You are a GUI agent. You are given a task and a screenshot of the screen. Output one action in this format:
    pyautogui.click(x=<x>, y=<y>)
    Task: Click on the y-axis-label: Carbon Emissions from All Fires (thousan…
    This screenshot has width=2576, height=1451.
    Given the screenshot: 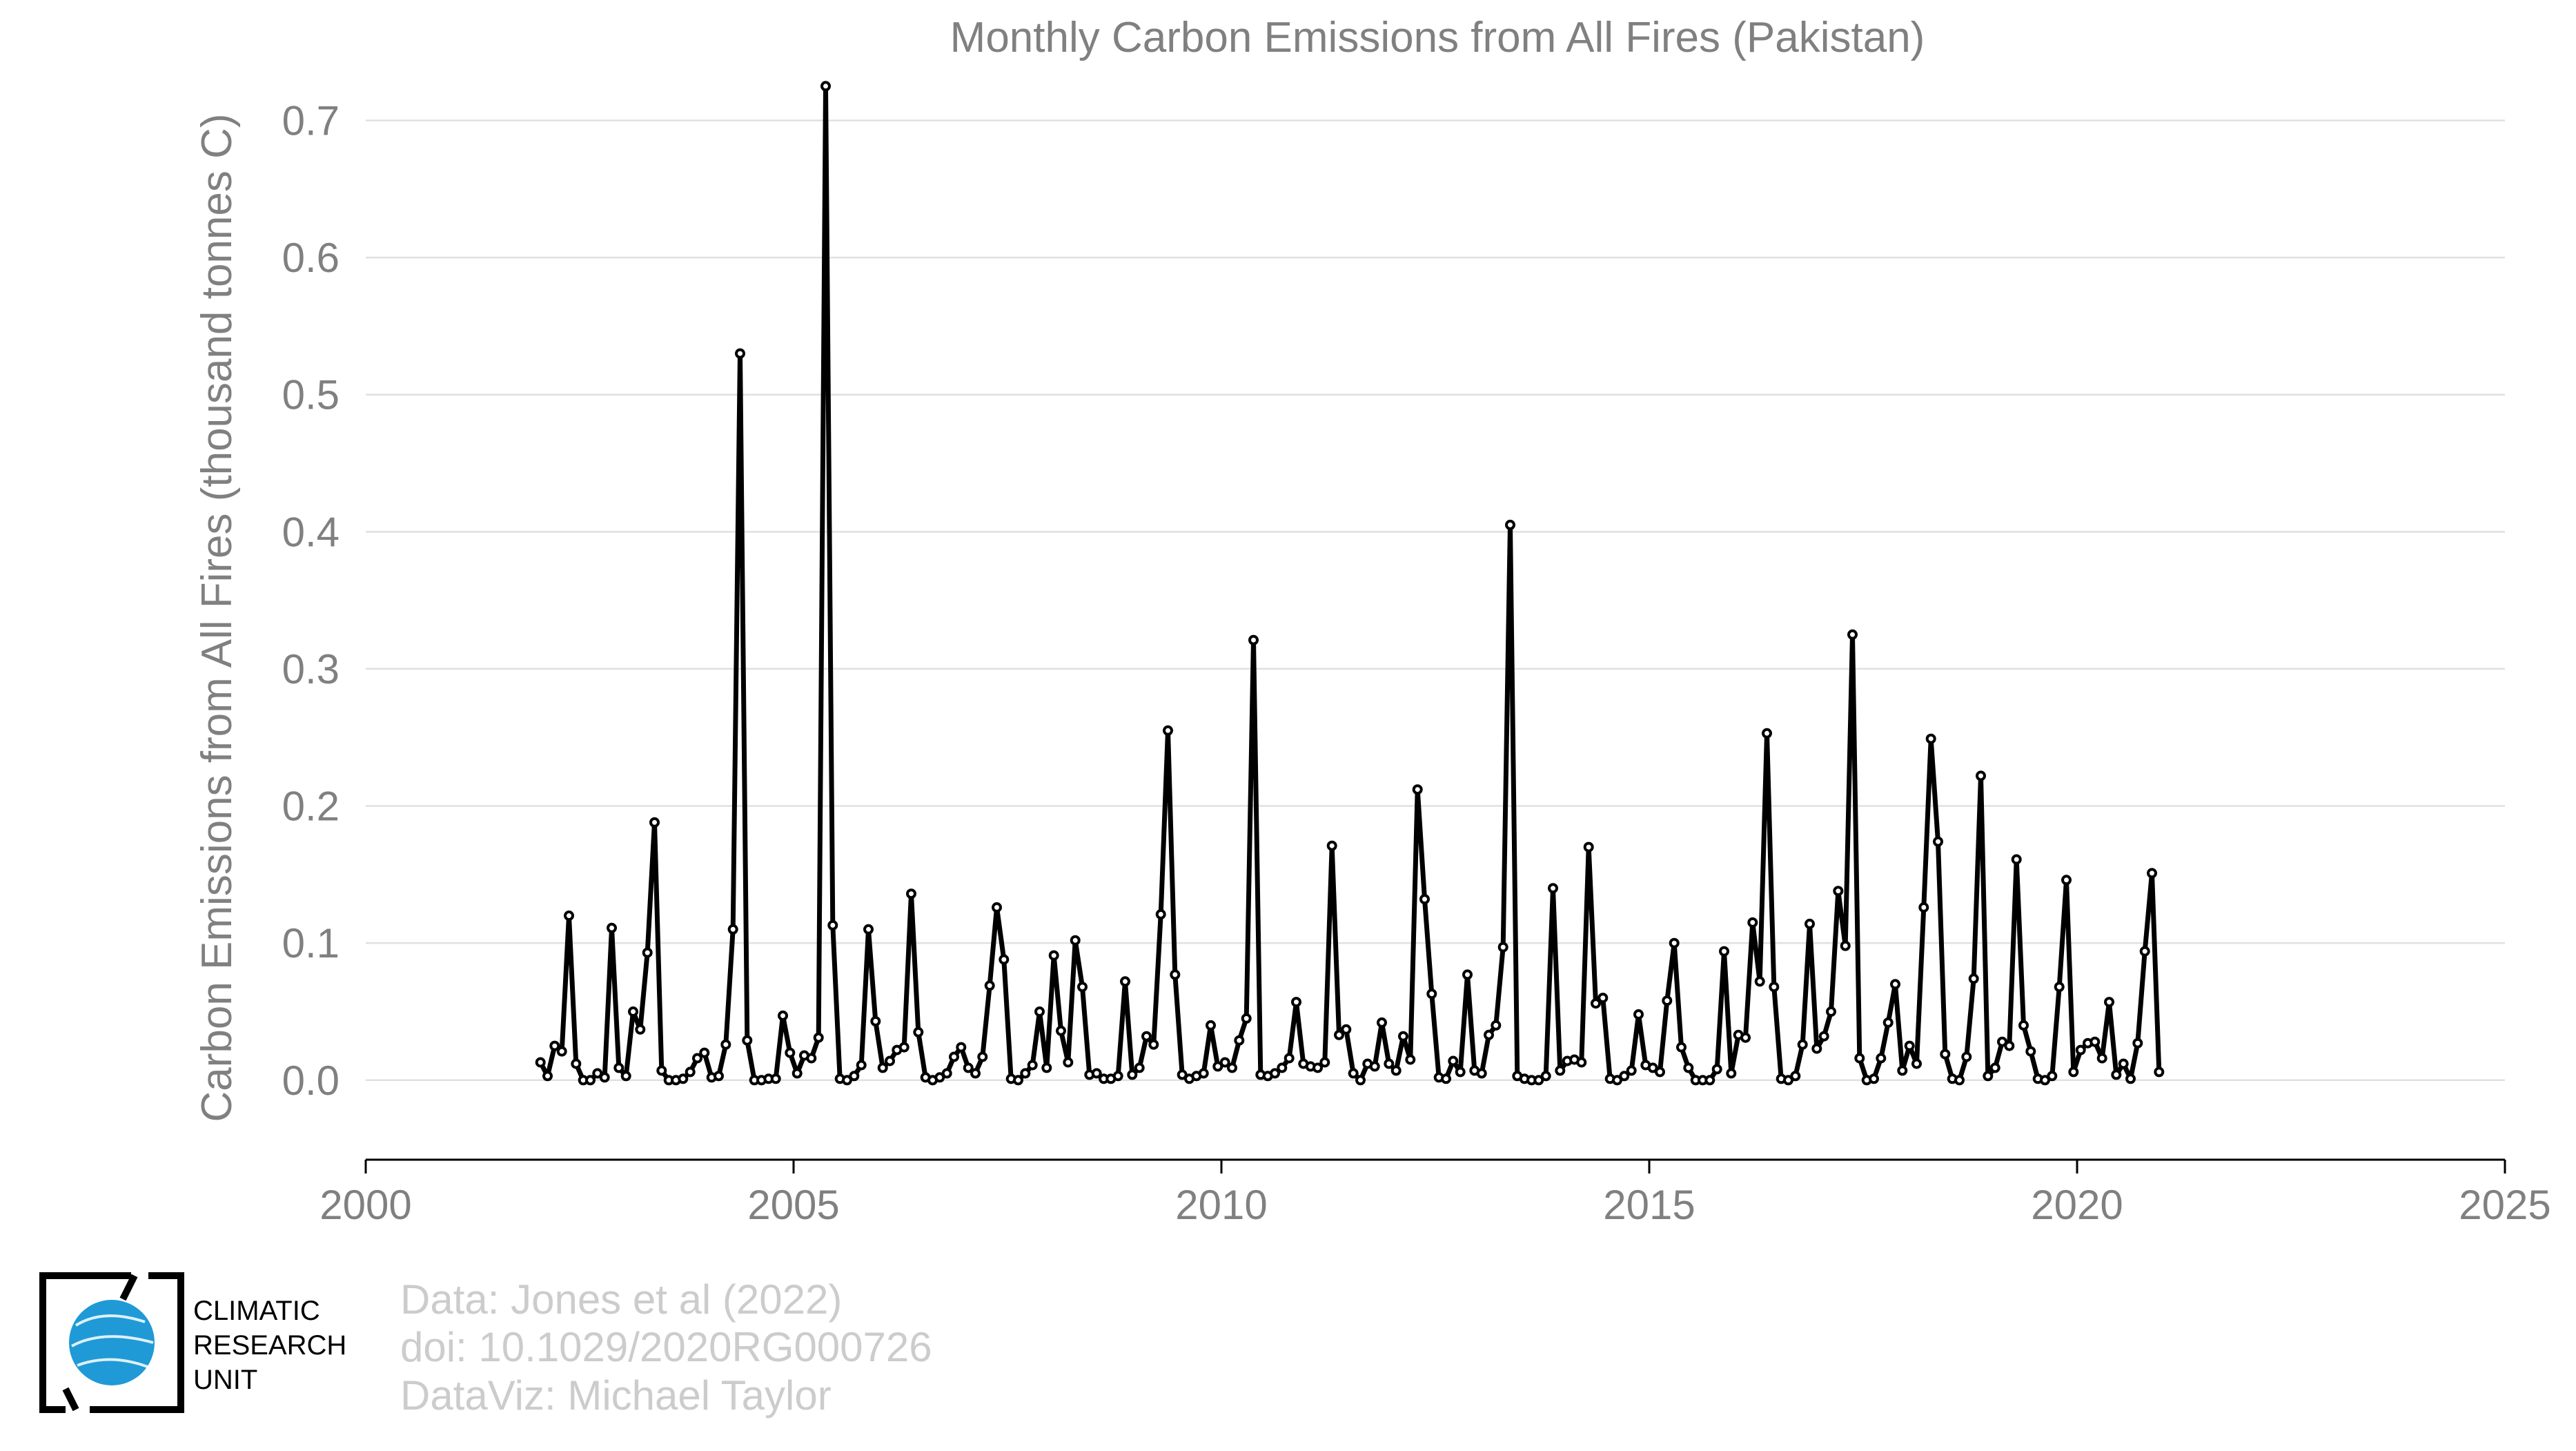 What is the action you would take?
    pyautogui.click(x=217, y=618)
    